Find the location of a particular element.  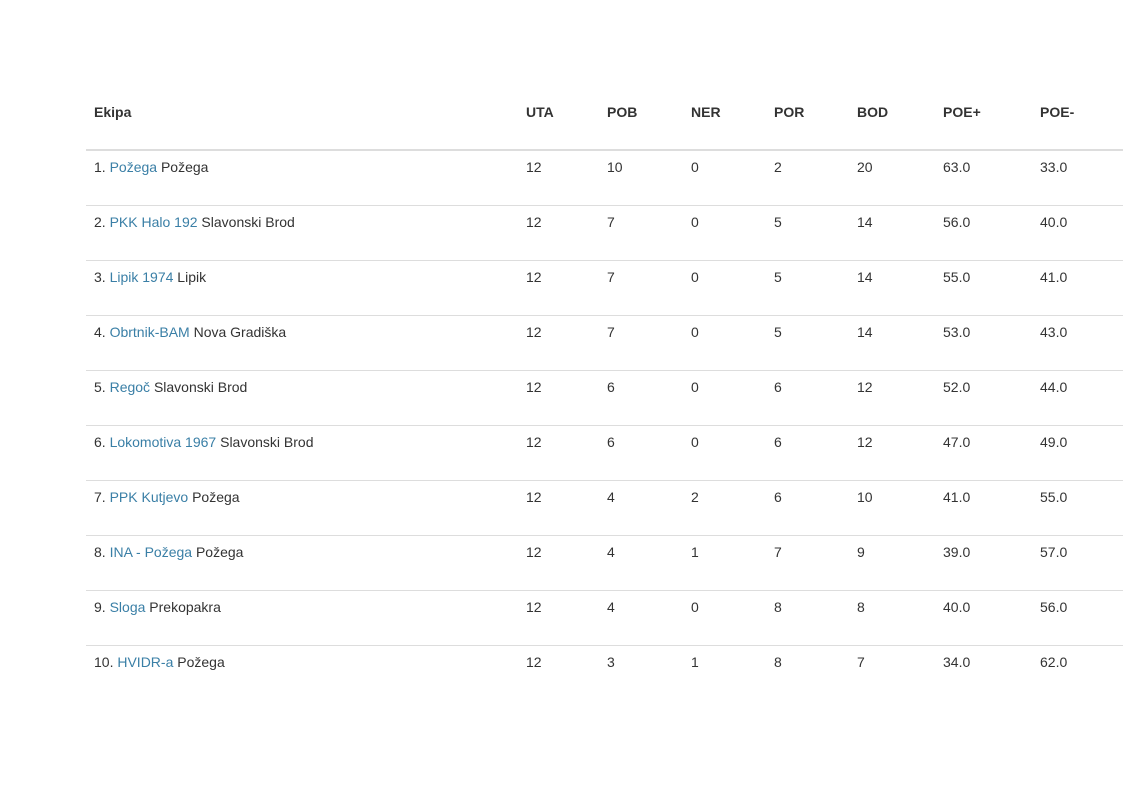

table-row: 1. Požega Požega 12 10 0 2 20 63.0 33.0 is located at coordinates (604, 178).